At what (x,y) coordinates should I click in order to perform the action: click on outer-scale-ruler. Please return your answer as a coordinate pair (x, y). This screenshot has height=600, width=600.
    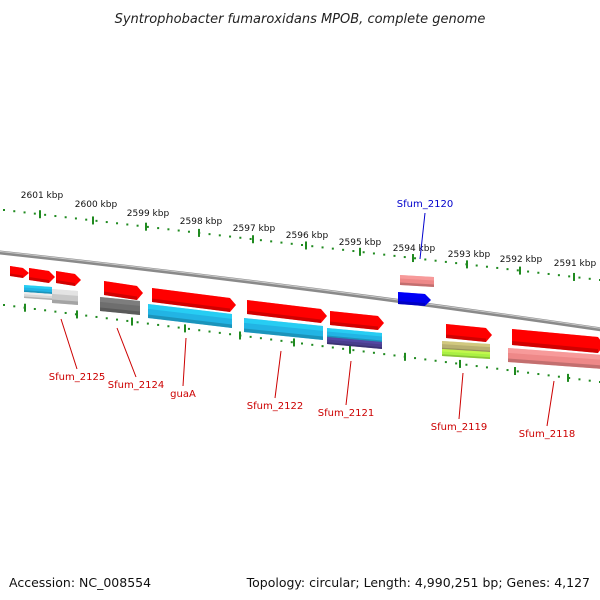
    Looking at the image, I should click on (301, 245).